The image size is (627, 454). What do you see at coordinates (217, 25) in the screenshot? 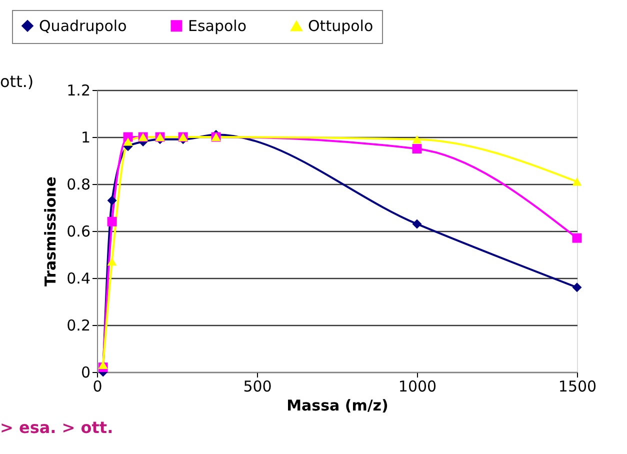
I see `legend-label: Esapolo` at bounding box center [217, 25].